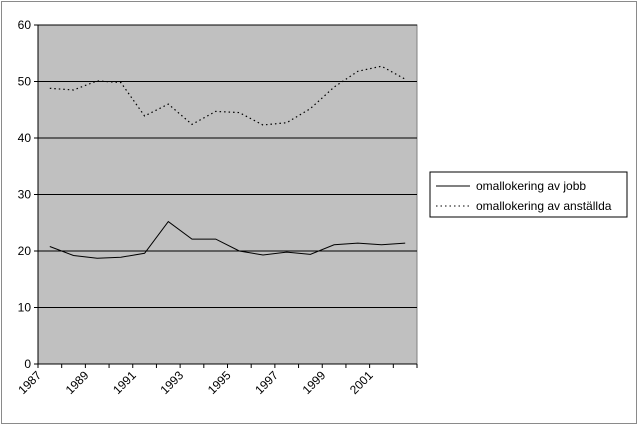 Image resolution: width=640 pixels, height=427 pixels. Describe the element at coordinates (27, 364) in the screenshot. I see `y-tick-label: 0` at that location.